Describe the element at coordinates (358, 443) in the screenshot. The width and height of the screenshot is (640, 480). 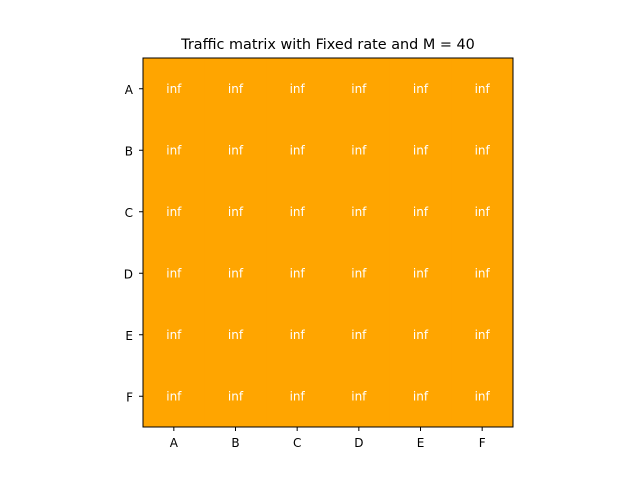
I see `x-tick-label: D` at that location.